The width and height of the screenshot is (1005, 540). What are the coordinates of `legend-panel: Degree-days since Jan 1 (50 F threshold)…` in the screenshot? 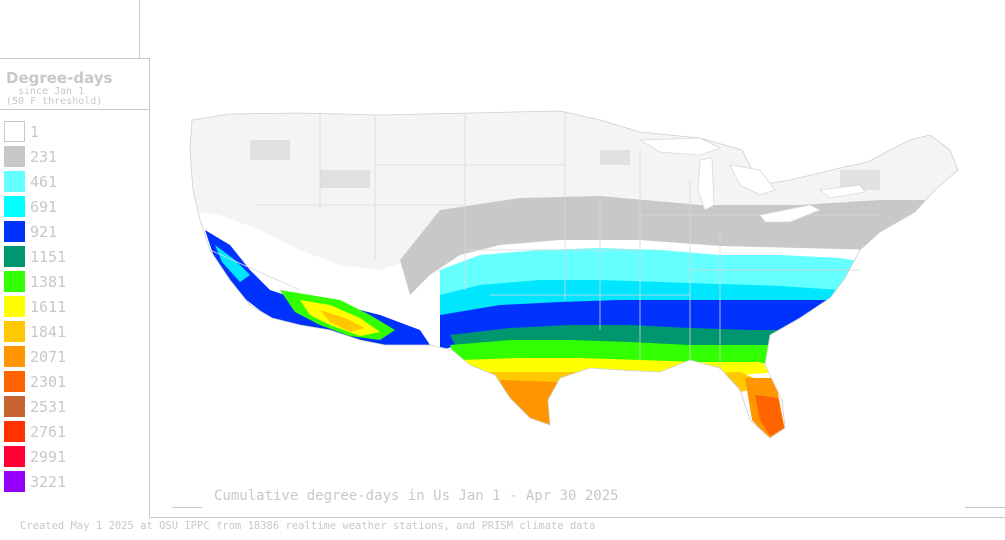 It's located at (75, 288).